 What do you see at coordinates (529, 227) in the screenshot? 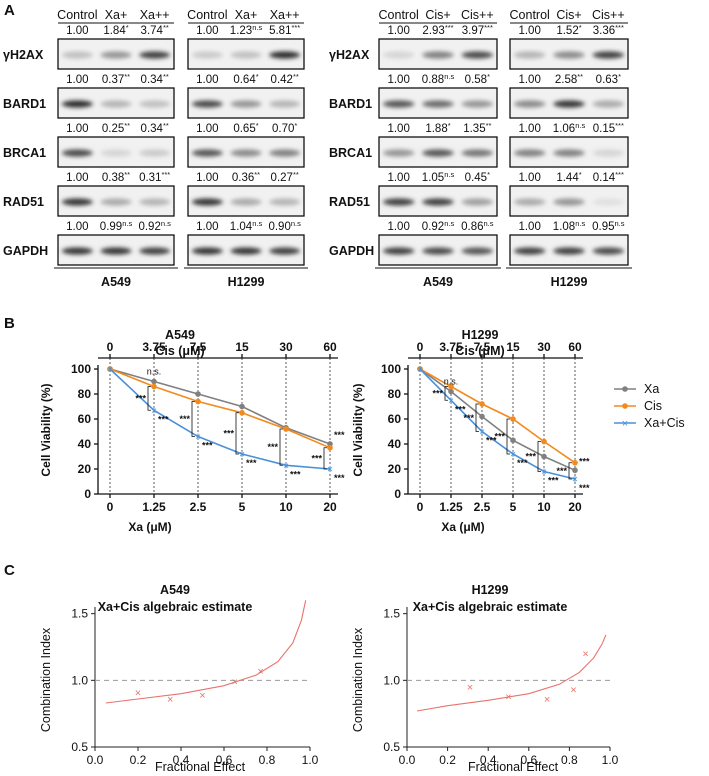
I see `quant-cis-4-1-0: 1.00` at bounding box center [529, 227].